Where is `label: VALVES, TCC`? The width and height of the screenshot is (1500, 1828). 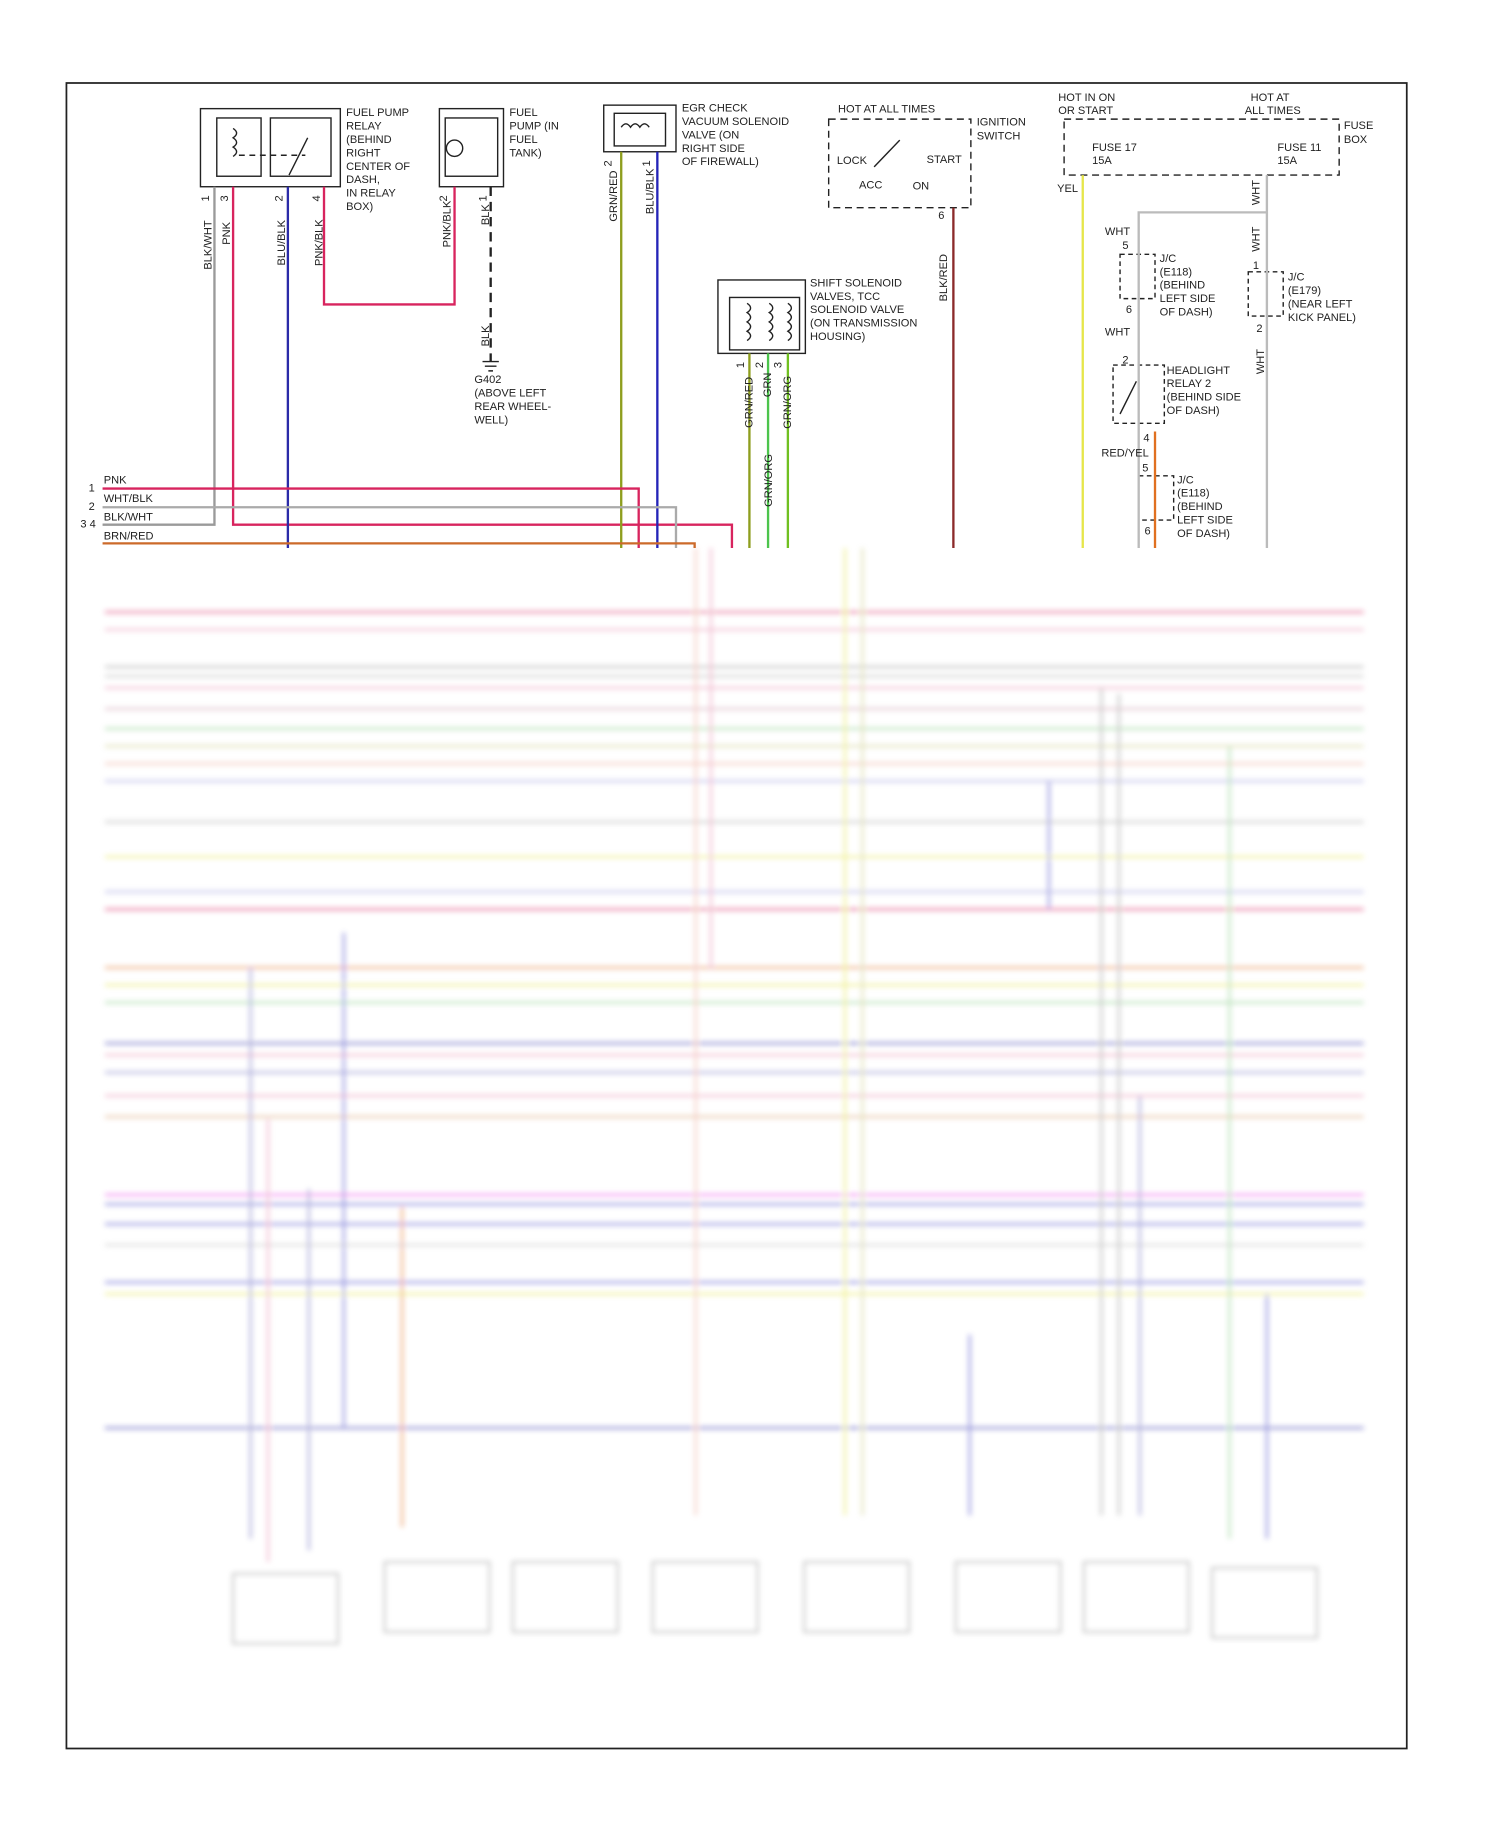 label: VALVES, TCC is located at coordinates (845, 297).